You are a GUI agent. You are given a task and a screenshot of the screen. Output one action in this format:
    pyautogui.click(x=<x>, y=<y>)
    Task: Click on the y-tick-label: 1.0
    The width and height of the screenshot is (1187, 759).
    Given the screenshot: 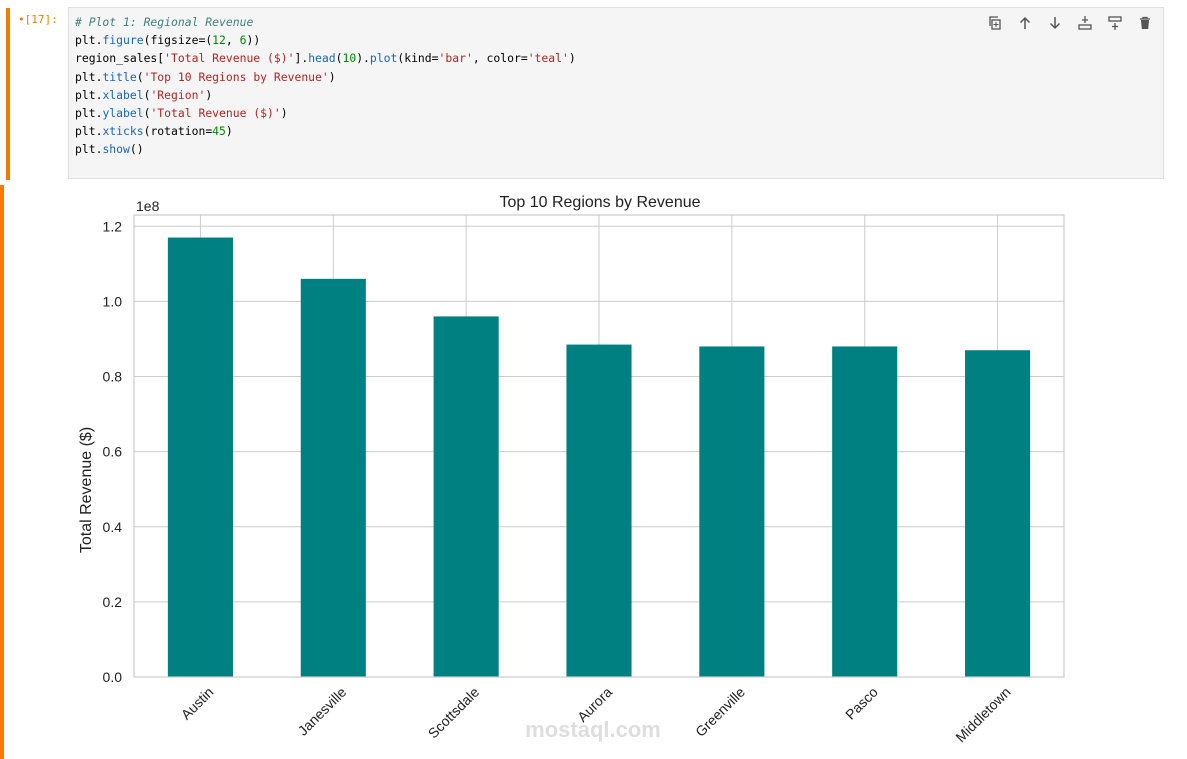 What is the action you would take?
    pyautogui.click(x=113, y=301)
    